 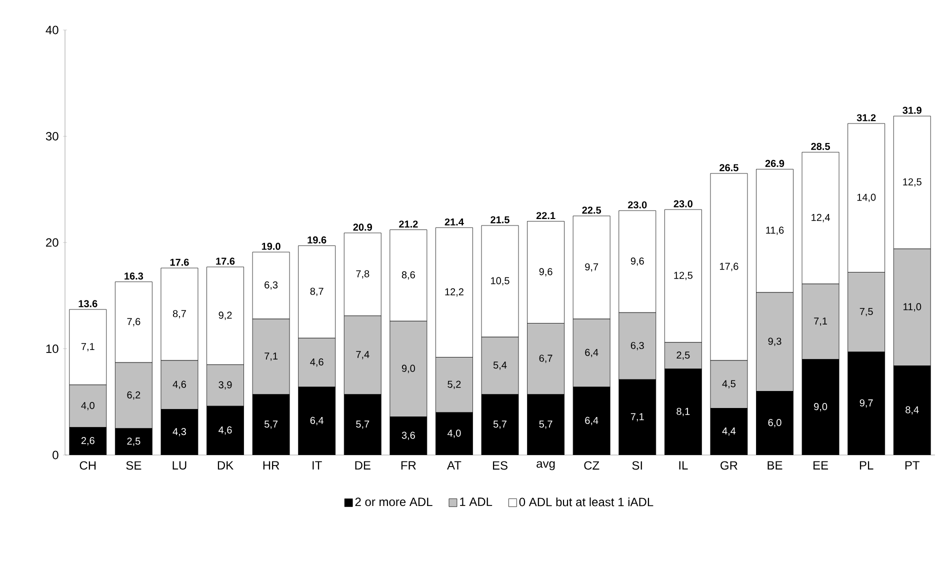 What do you see at coordinates (866, 198) in the screenshot?
I see `data-label: 14,0` at bounding box center [866, 198].